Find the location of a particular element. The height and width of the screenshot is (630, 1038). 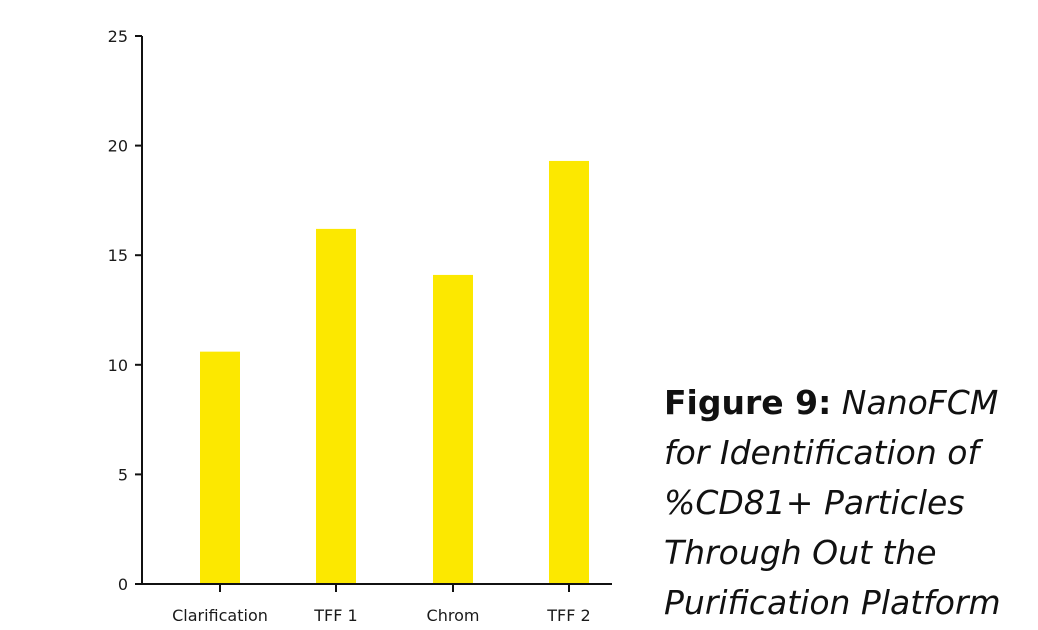

bar-clarification is located at coordinates (220, 467).